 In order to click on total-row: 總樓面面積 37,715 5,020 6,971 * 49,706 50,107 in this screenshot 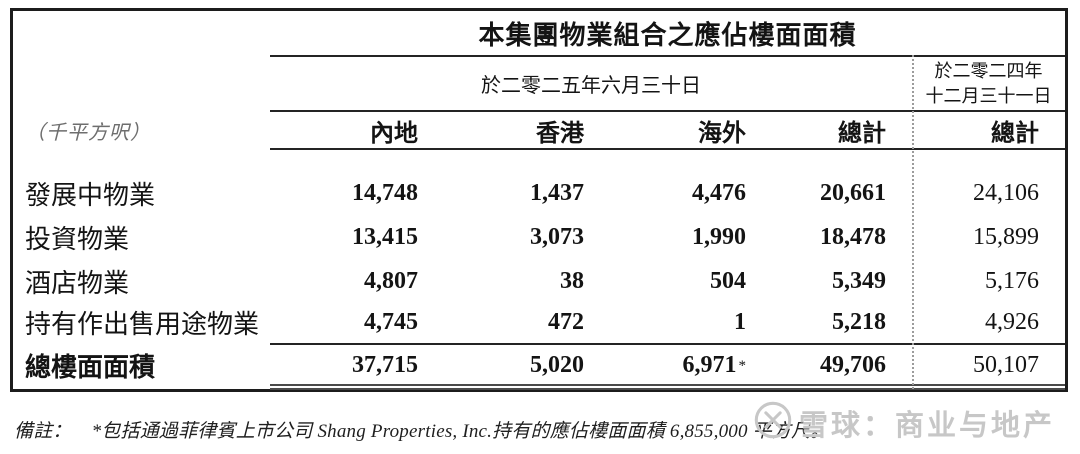, I will do `click(539, 365)`.